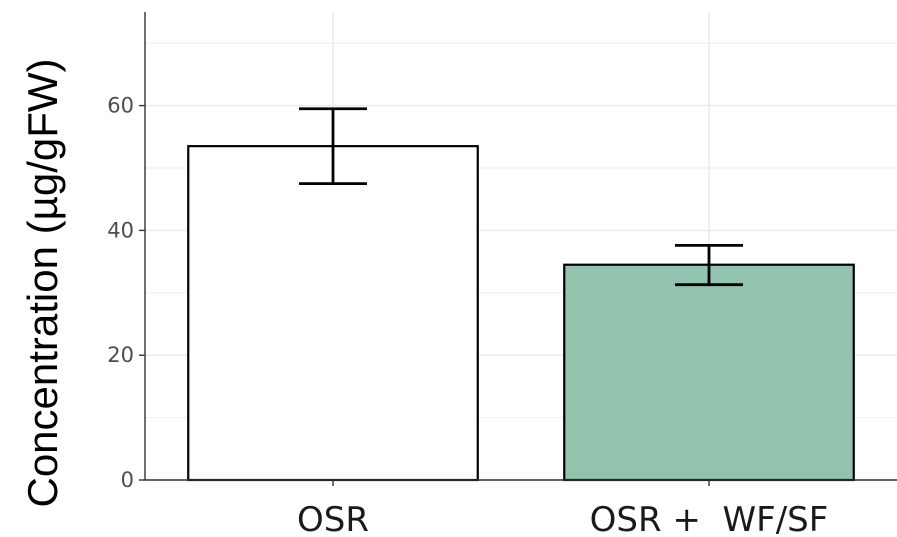  Describe the element at coordinates (42, 282) in the screenshot. I see `y-axis-title: Concentration (µg/gFW)` at that location.